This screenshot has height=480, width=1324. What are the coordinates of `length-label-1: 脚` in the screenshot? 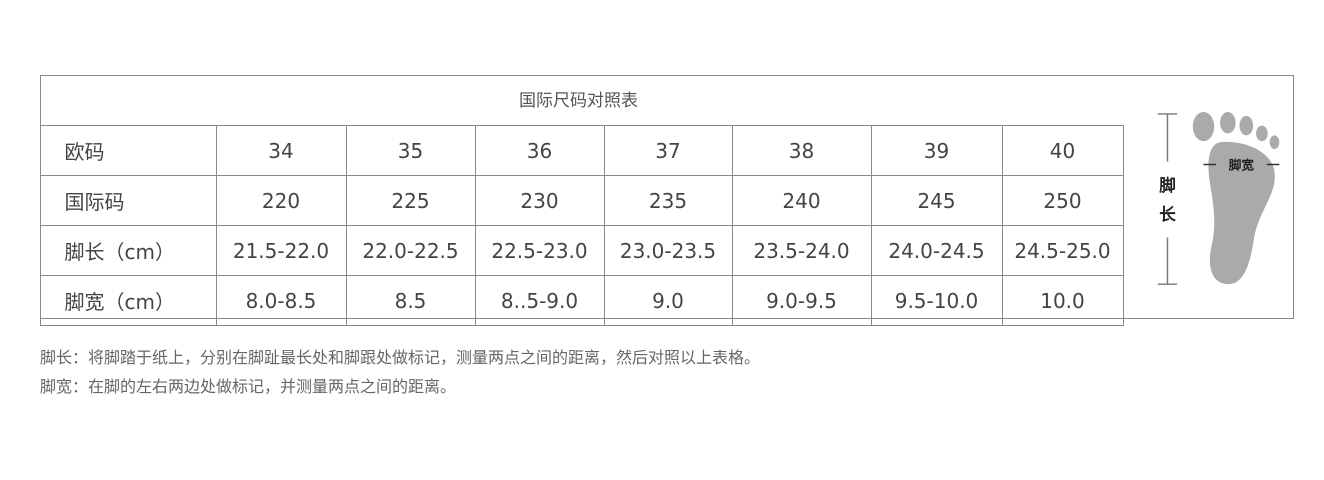 It's located at (1167, 185).